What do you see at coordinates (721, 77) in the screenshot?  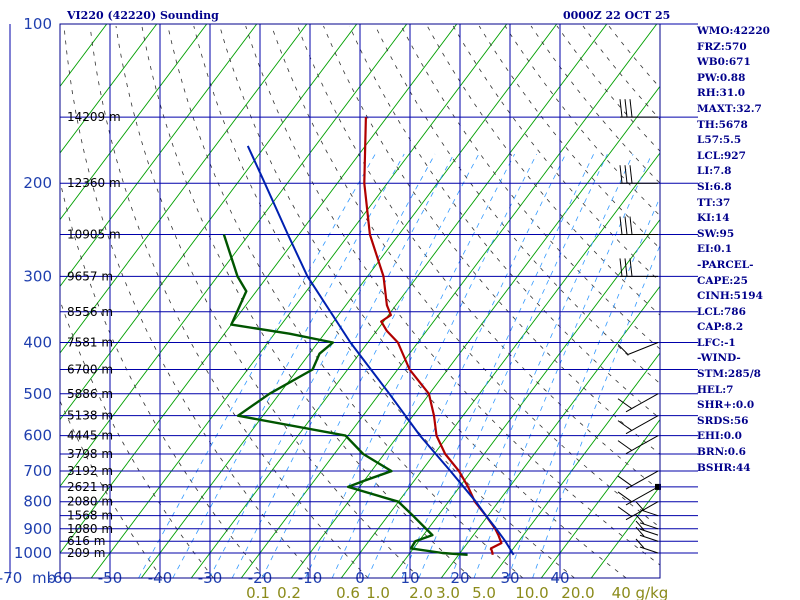 I see `index-line: PW:0.88` at bounding box center [721, 77].